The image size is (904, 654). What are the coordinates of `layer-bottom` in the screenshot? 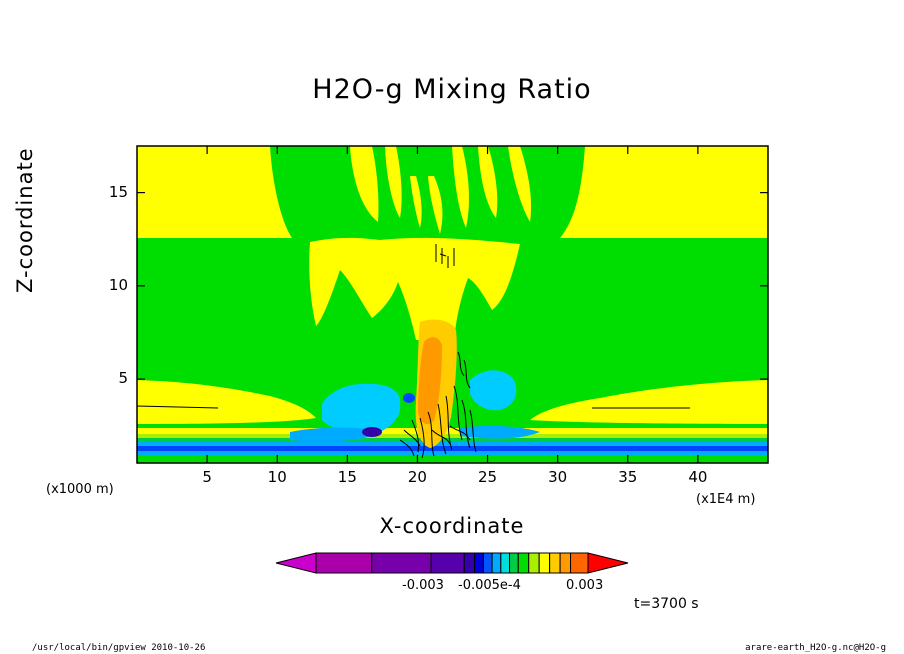 It's located at (452, 459).